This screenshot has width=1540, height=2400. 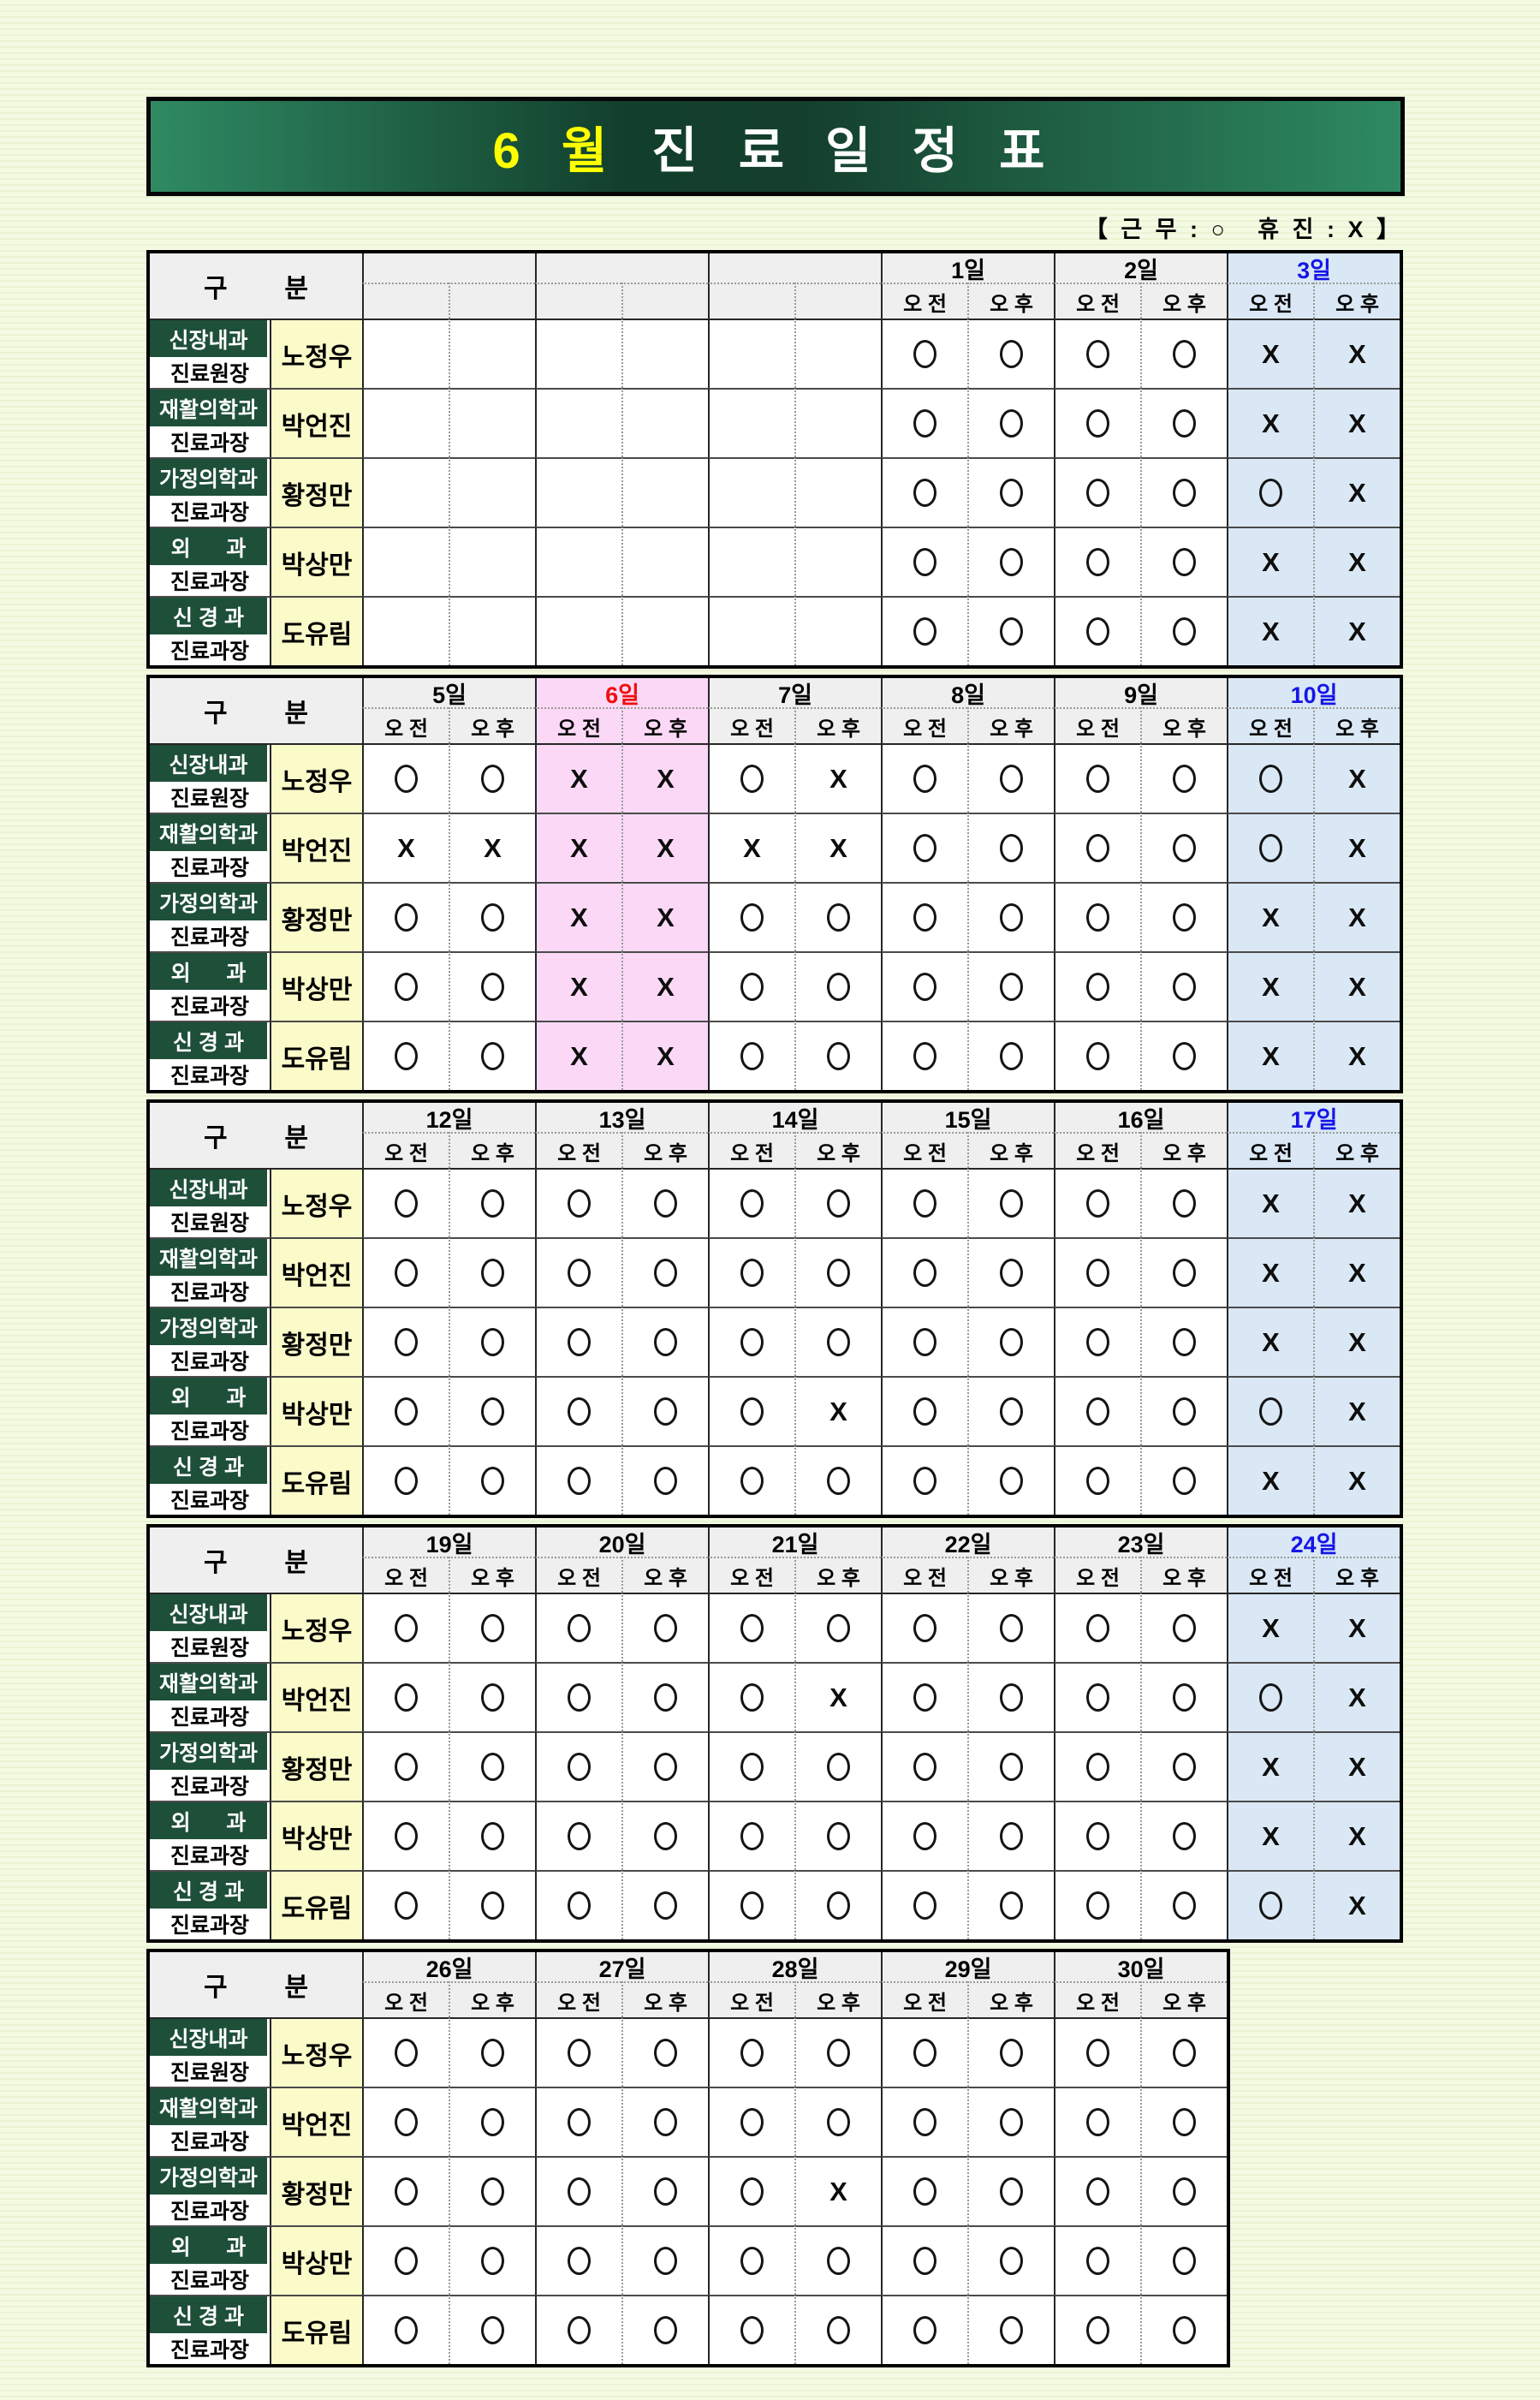 I want to click on category-header-cell: 구 분, so click(x=256, y=286).